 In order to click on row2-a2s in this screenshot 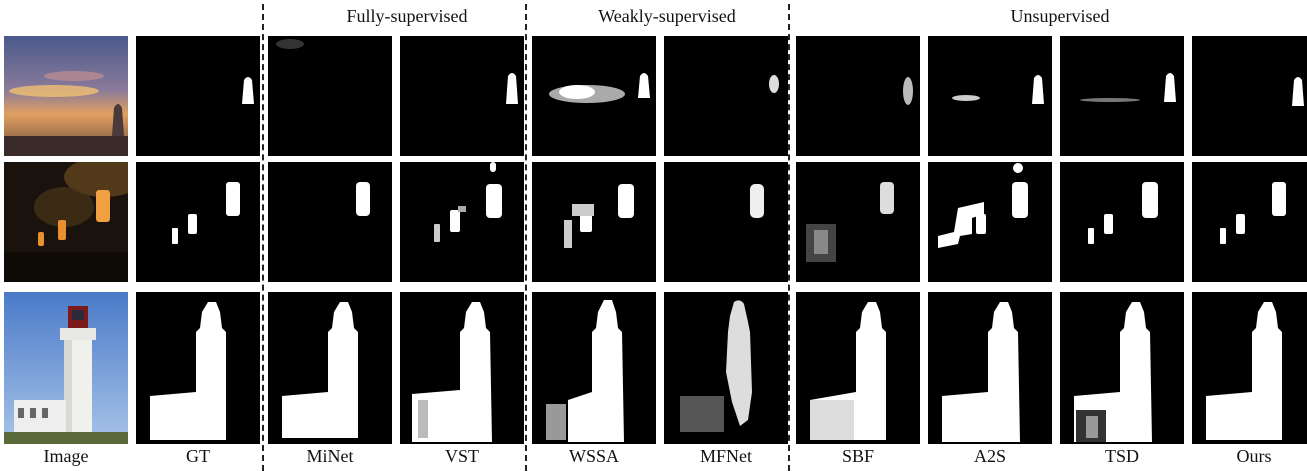, I will do `click(990, 222)`.